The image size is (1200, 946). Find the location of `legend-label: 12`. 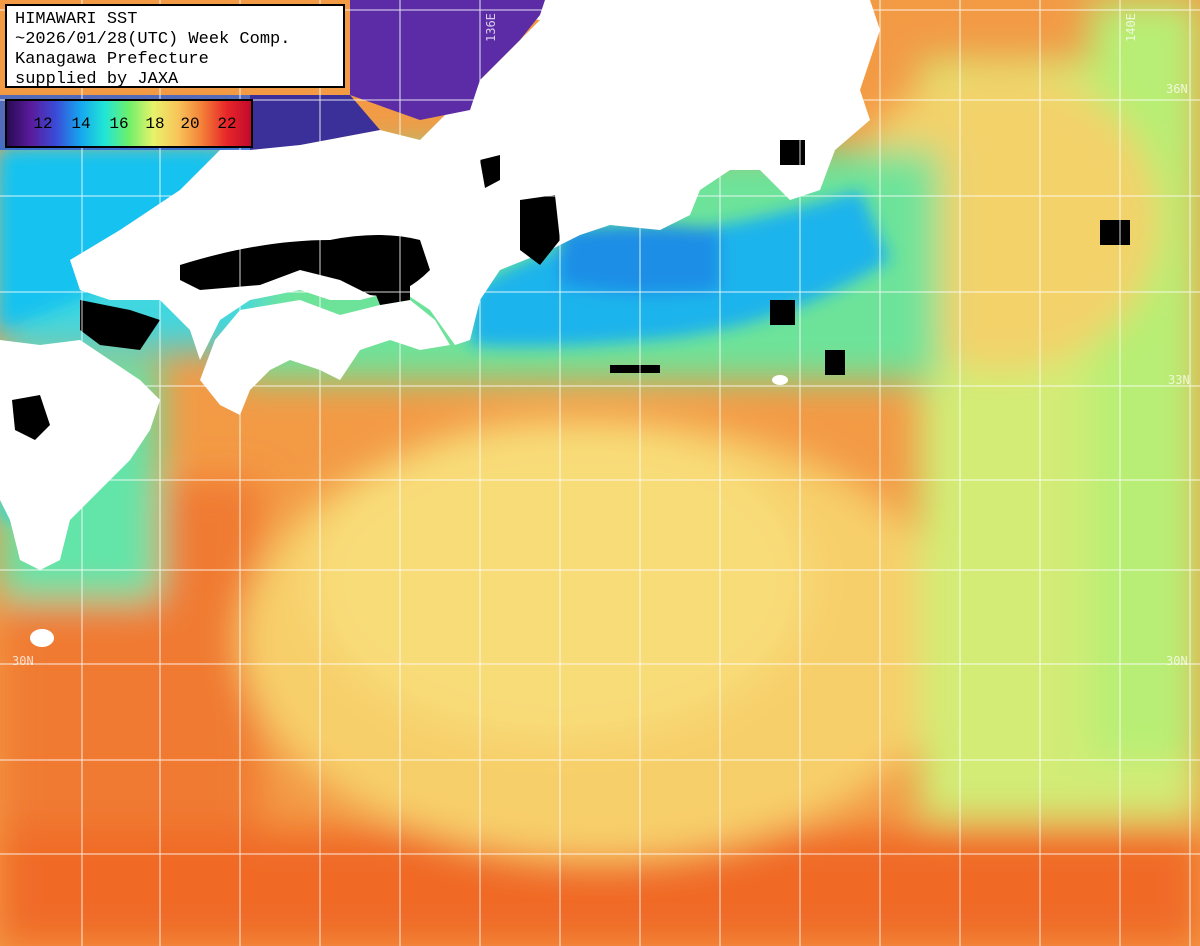

legend-label: 12 is located at coordinates (43, 124).